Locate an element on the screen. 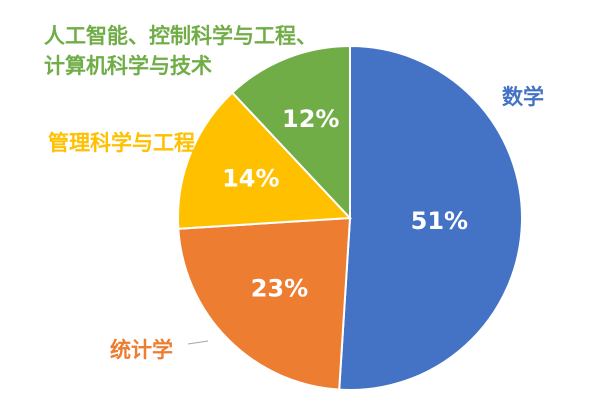  leader-line is located at coordinates (198, 342).